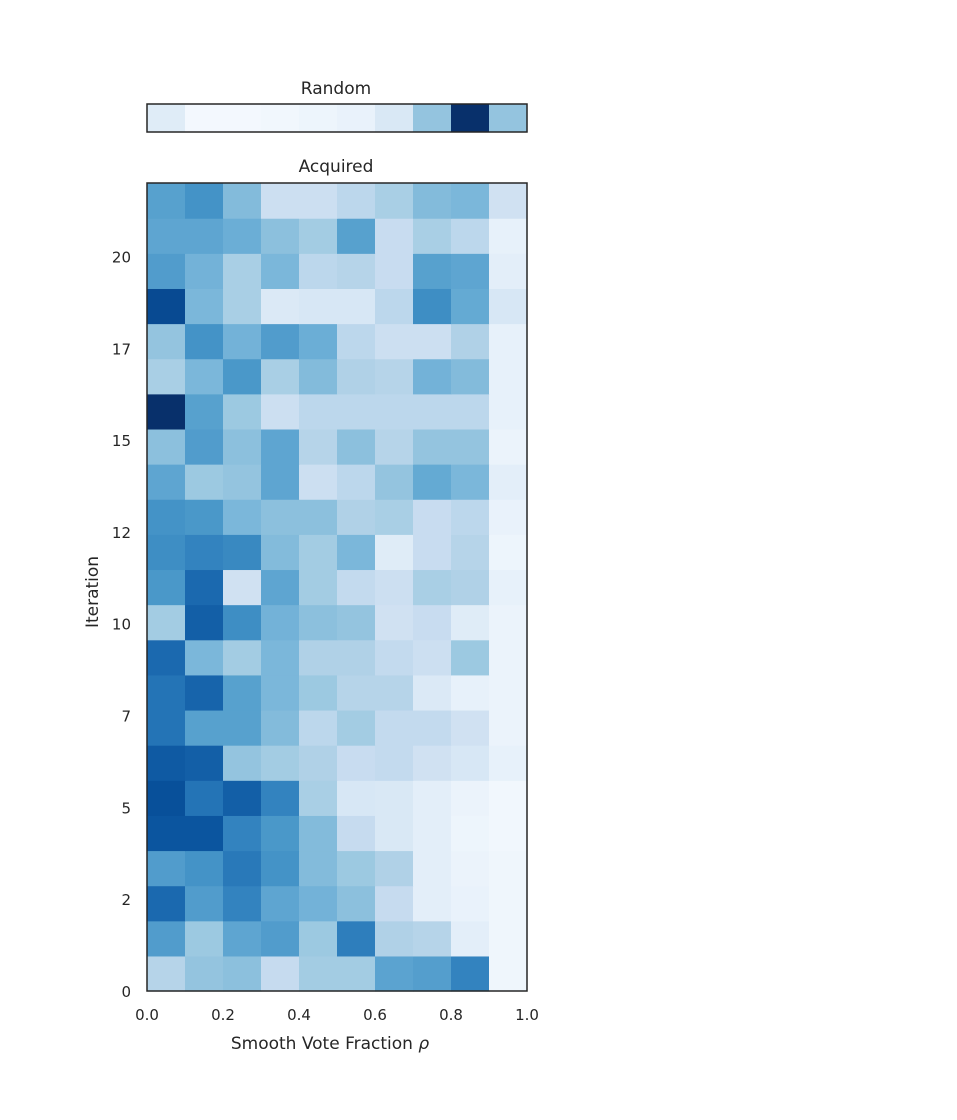 This screenshot has width=957, height=1120. What do you see at coordinates (299, 1015) in the screenshot?
I see `x-tick-label: 0.4` at bounding box center [299, 1015].